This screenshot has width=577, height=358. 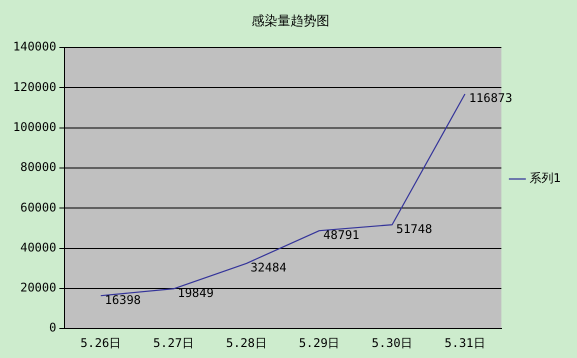 What do you see at coordinates (38, 247) in the screenshot?
I see `y-tick-label: 40000` at bounding box center [38, 247].